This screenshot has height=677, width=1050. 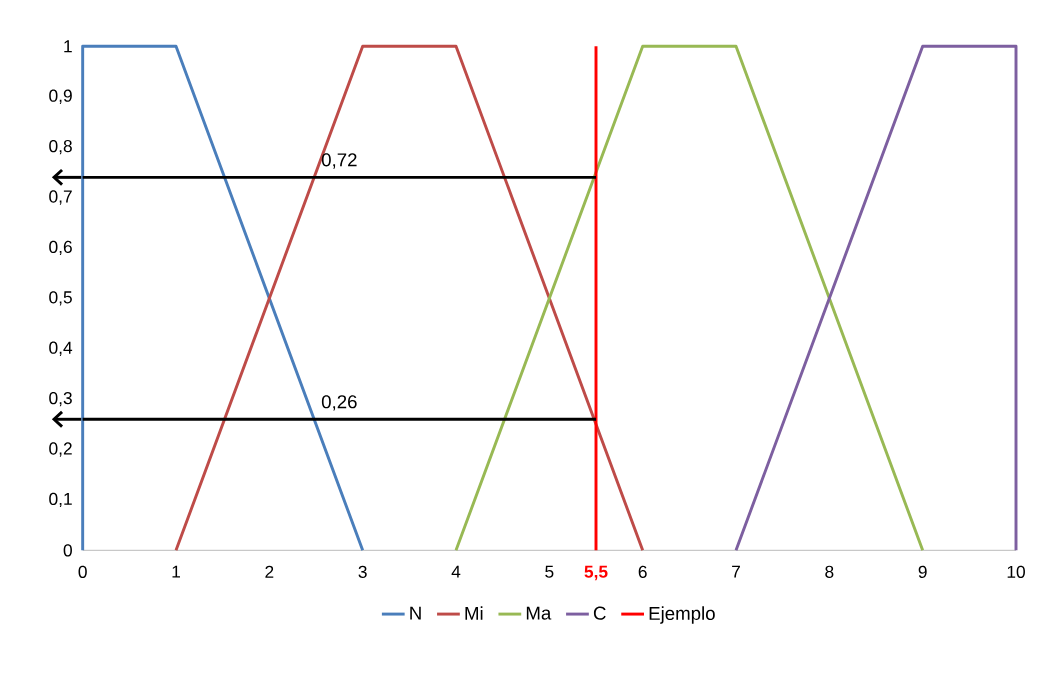 What do you see at coordinates (682, 615) in the screenshot?
I see `legend-label: Ejemplo` at bounding box center [682, 615].